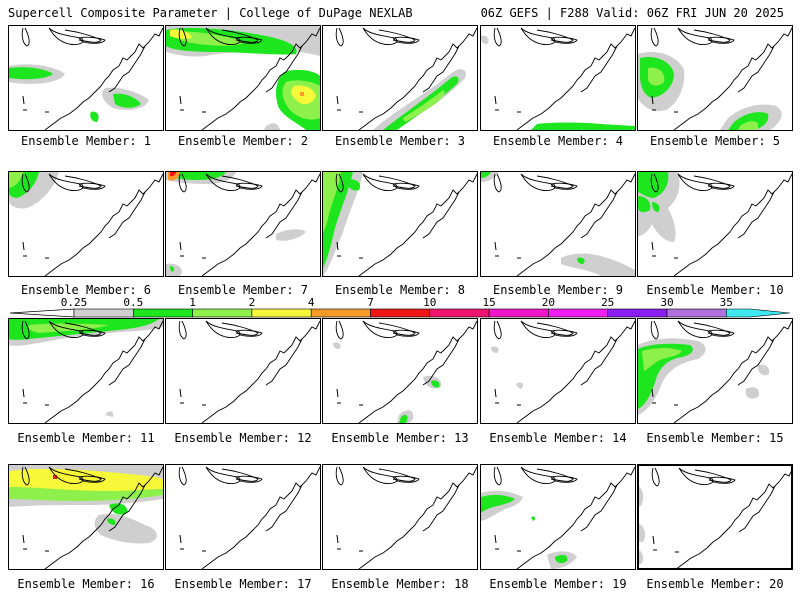 Image resolution: width=800 pixels, height=600 pixels. Describe the element at coordinates (42, 313) in the screenshot. I see `colorbar-low-arrow` at that location.